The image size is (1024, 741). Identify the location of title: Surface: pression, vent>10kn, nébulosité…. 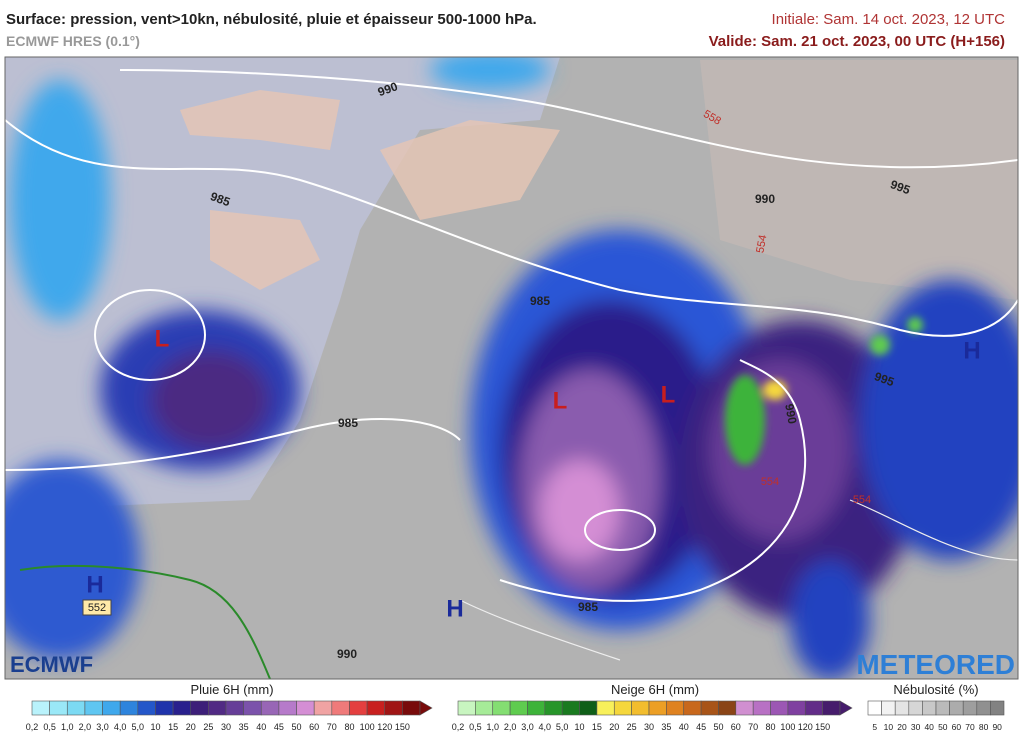
(271, 19).